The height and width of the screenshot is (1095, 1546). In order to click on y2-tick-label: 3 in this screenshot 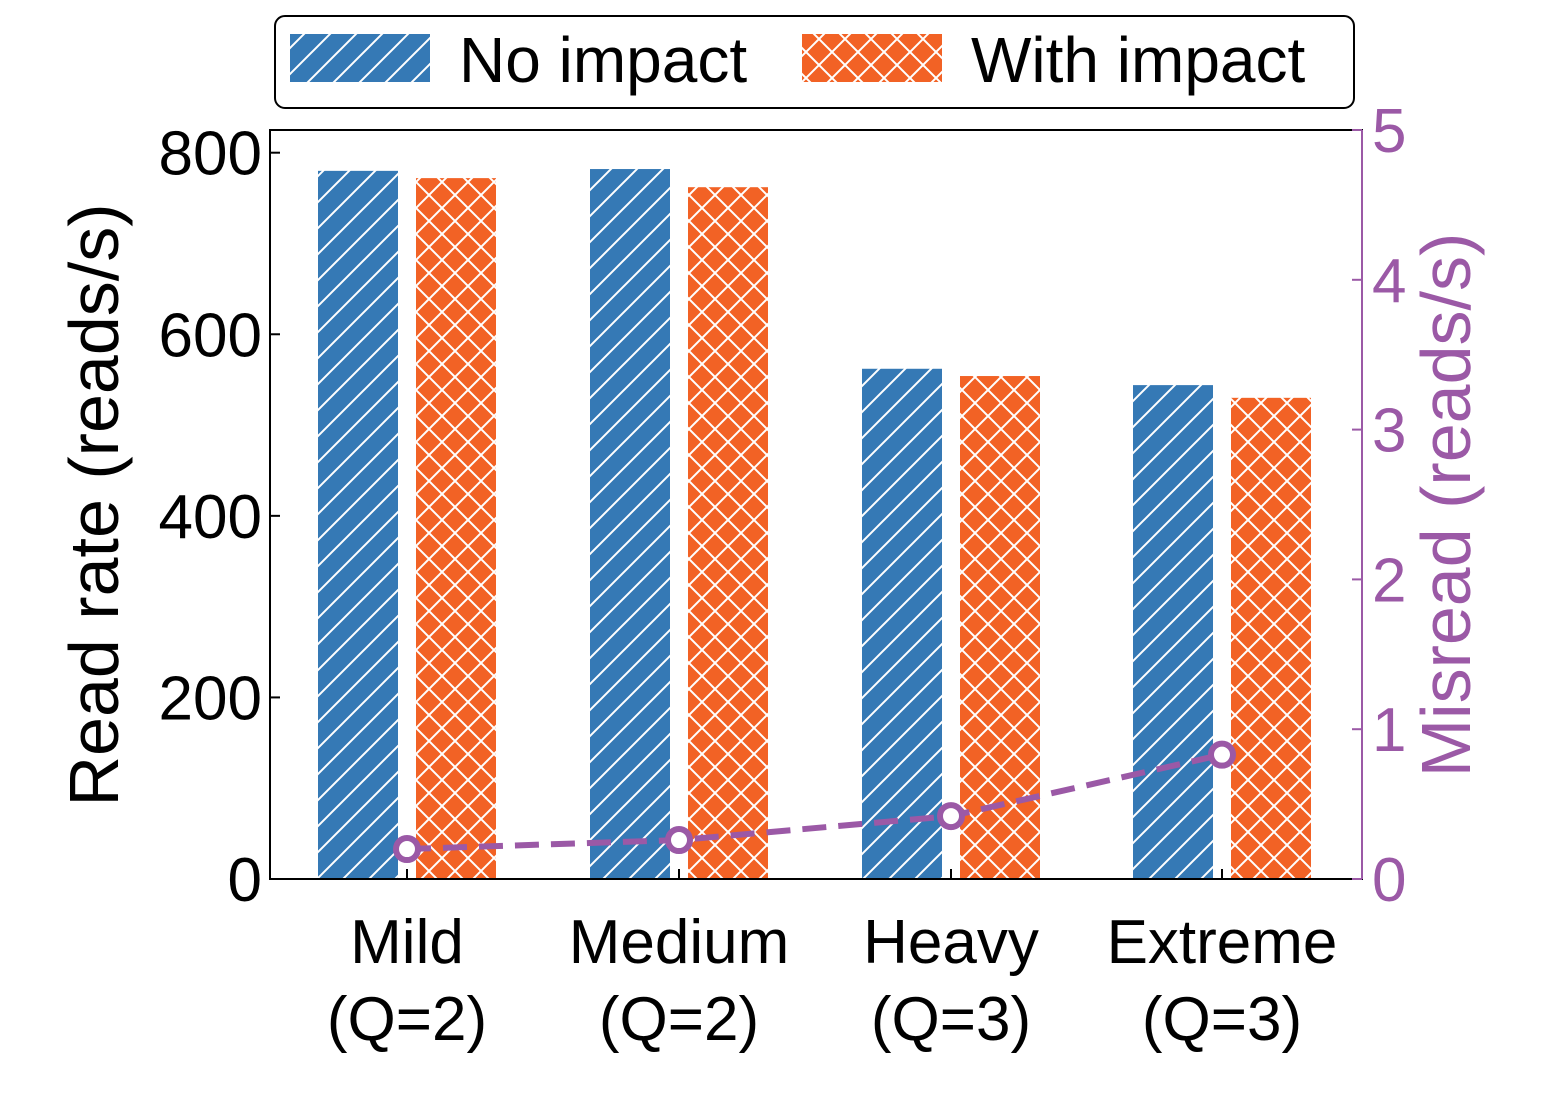, I will do `click(1389, 431)`.